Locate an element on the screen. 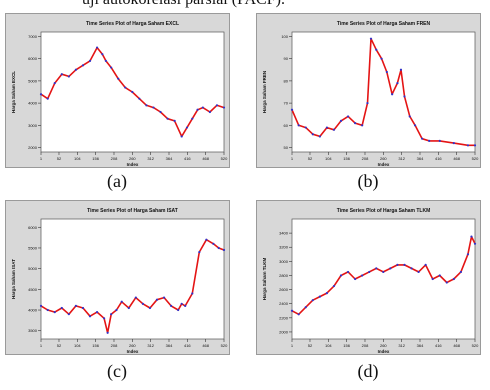 Image resolution: width=490 pixels, height=390 pixels. y-tick-label: 100 is located at coordinates (284, 36).